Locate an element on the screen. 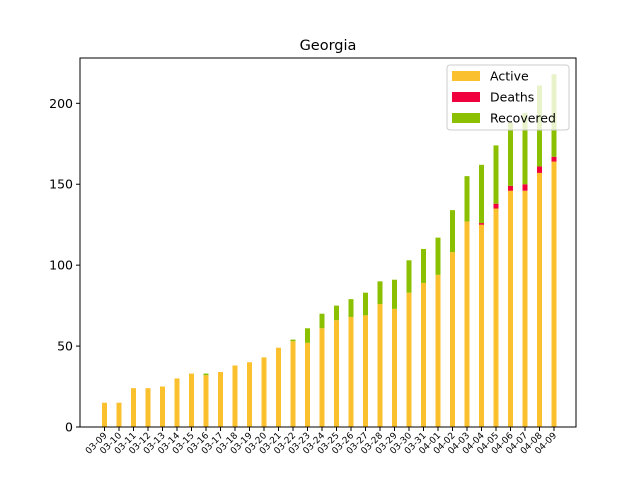  y-tick-label: 100 is located at coordinates (61, 265).